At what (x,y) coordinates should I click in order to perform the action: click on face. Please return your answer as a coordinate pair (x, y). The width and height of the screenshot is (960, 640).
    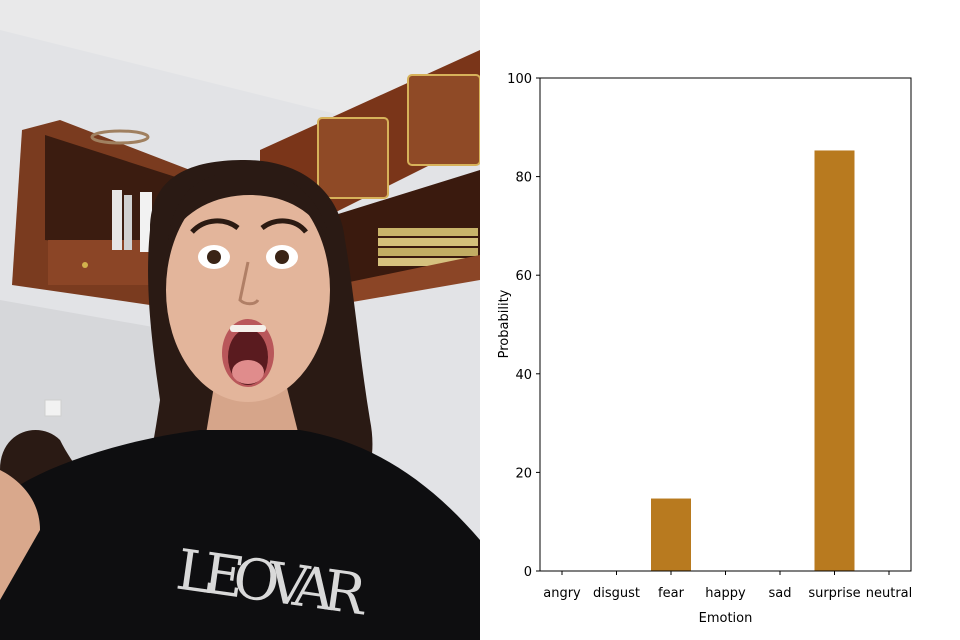
    Looking at the image, I should click on (248, 290).